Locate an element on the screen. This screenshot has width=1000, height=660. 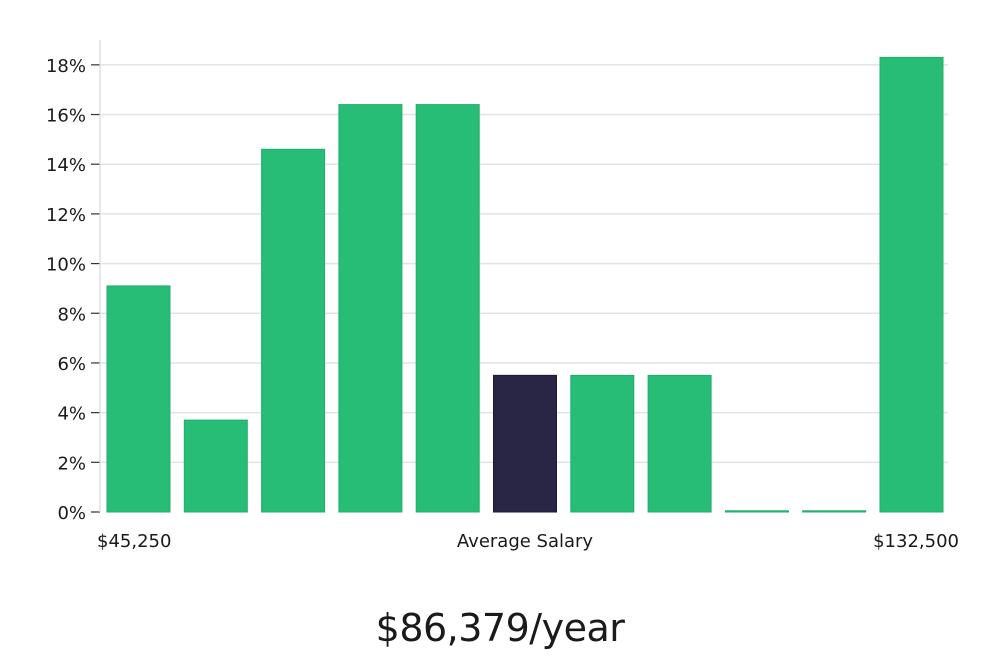
y-tick-label: 16% is located at coordinates (66, 116).